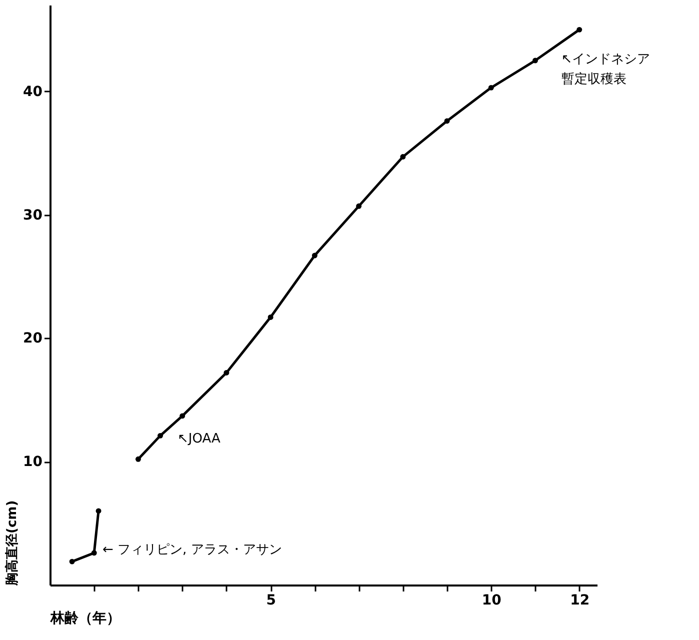 Image resolution: width=699 pixels, height=640 pixels. What do you see at coordinates (85, 618) in the screenshot?
I see `x-axis-title: 林齢（年）` at bounding box center [85, 618].